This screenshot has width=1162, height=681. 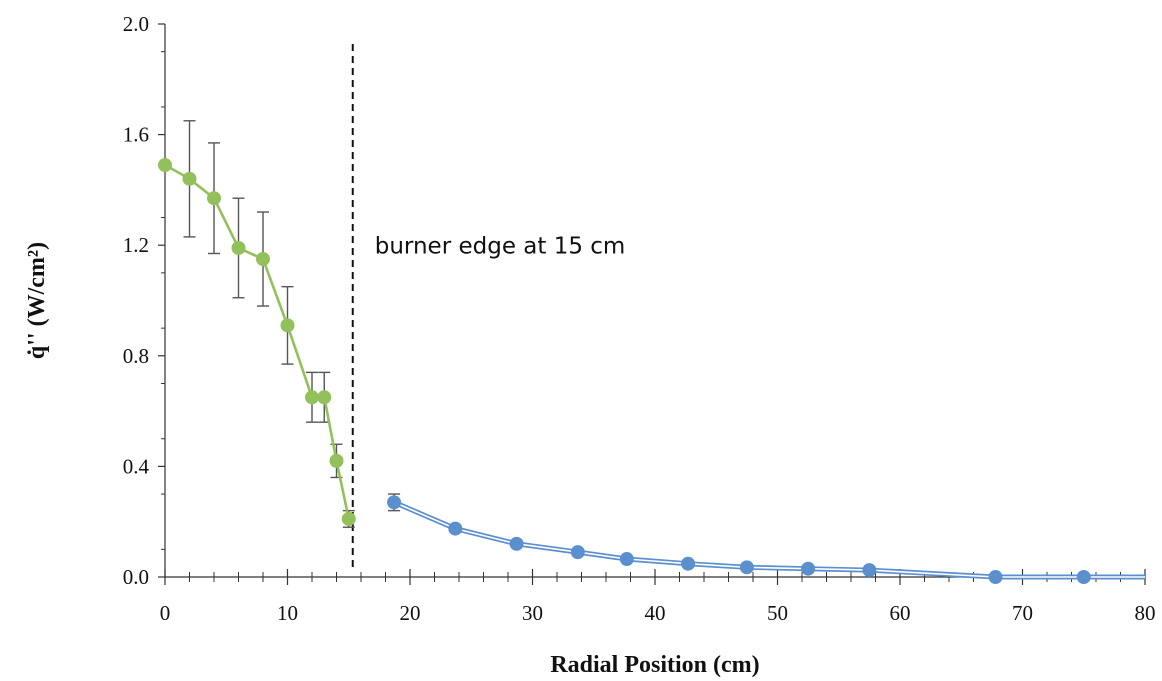 I want to click on x-tick-label: 70, so click(x=1022, y=613).